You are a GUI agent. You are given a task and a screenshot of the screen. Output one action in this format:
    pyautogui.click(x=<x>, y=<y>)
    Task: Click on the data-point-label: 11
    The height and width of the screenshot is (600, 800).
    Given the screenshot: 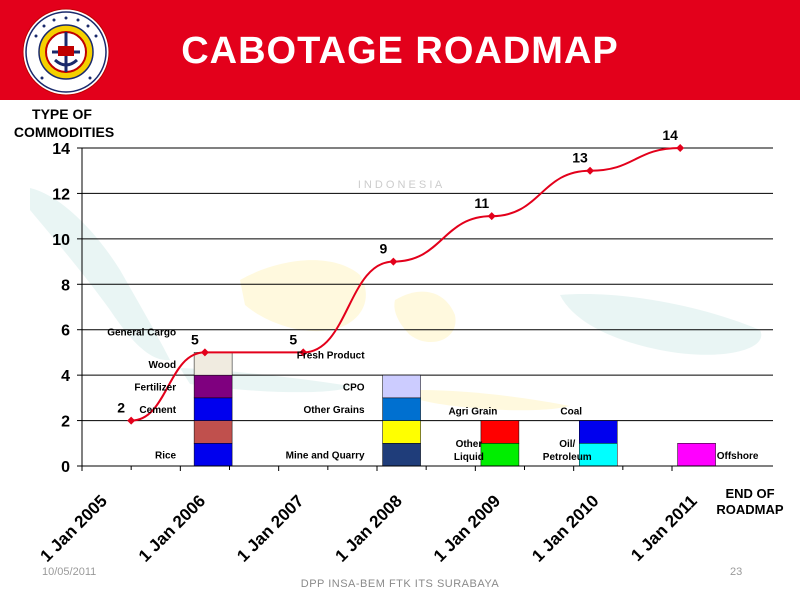 What is the action you would take?
    pyautogui.click(x=481, y=203)
    